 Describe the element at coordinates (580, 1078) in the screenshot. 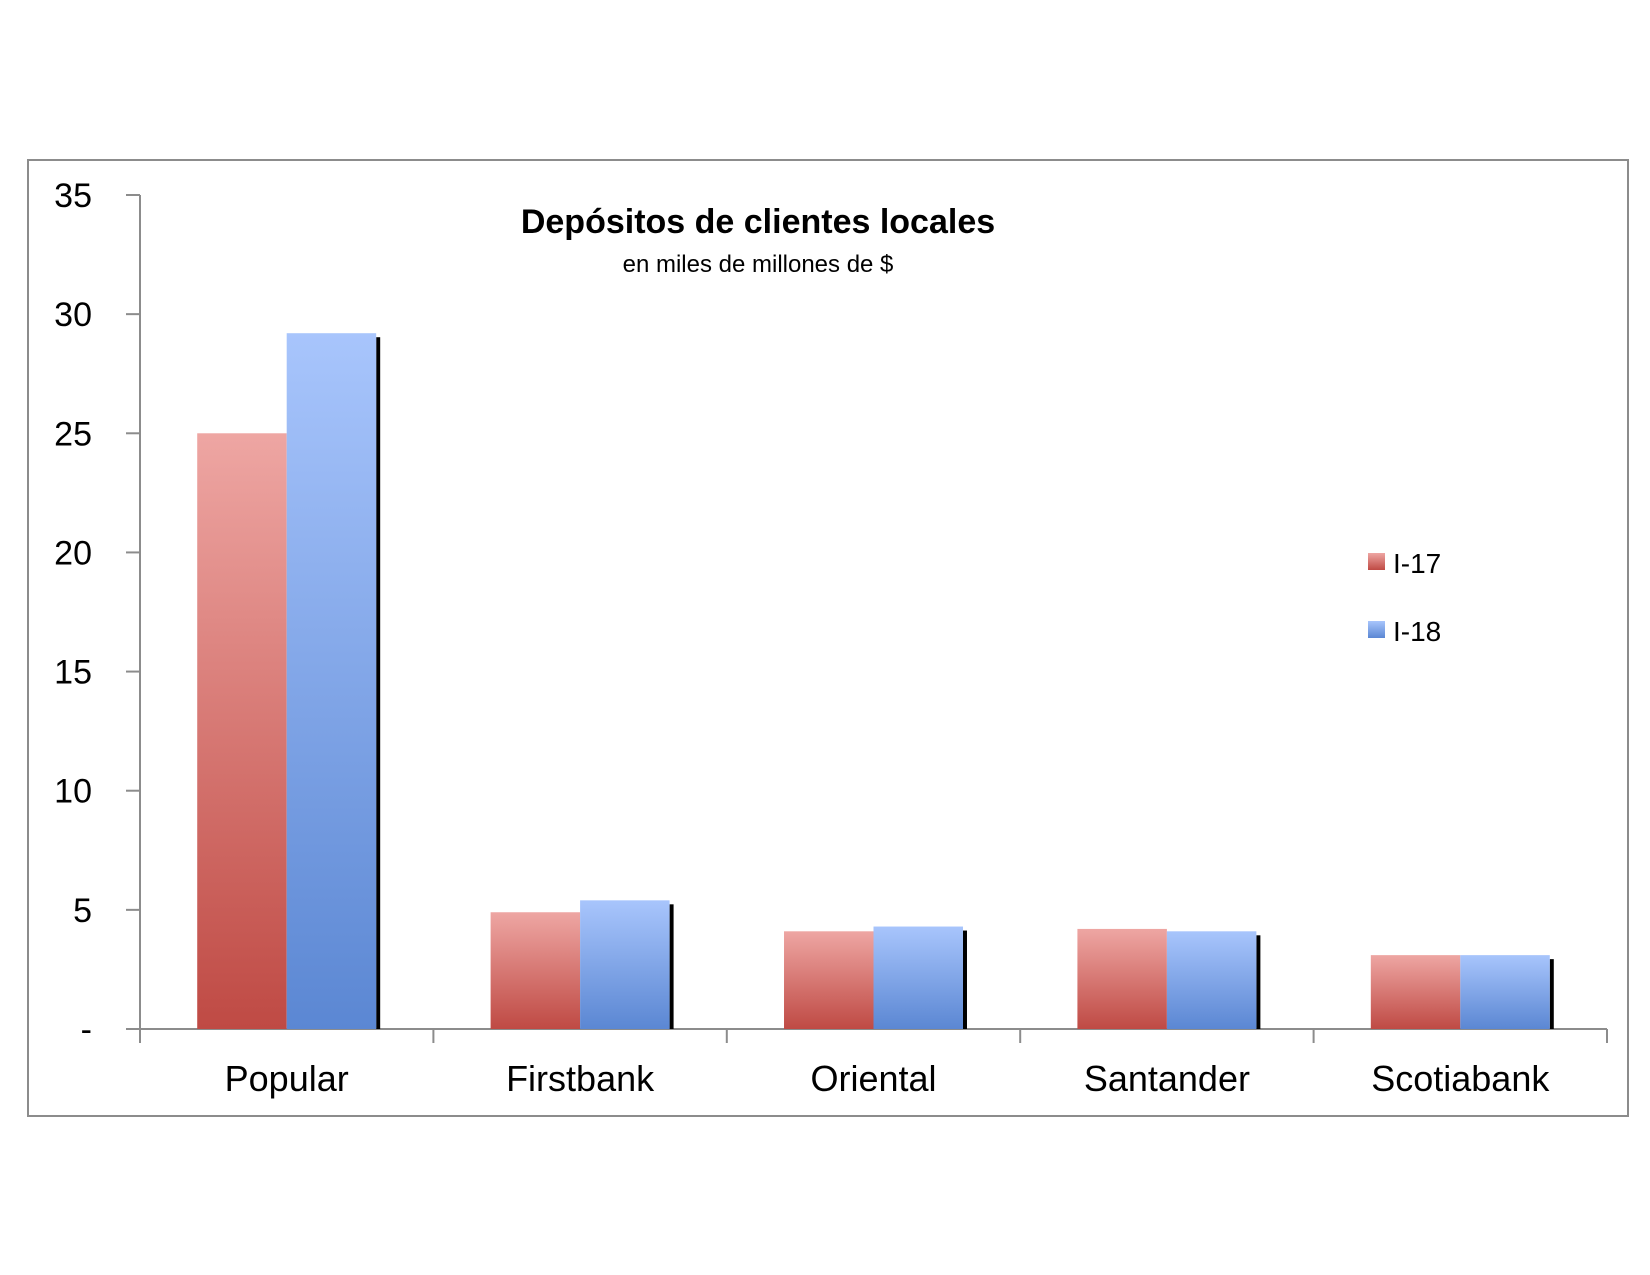

I see `x-tick-label: Firstbank` at that location.